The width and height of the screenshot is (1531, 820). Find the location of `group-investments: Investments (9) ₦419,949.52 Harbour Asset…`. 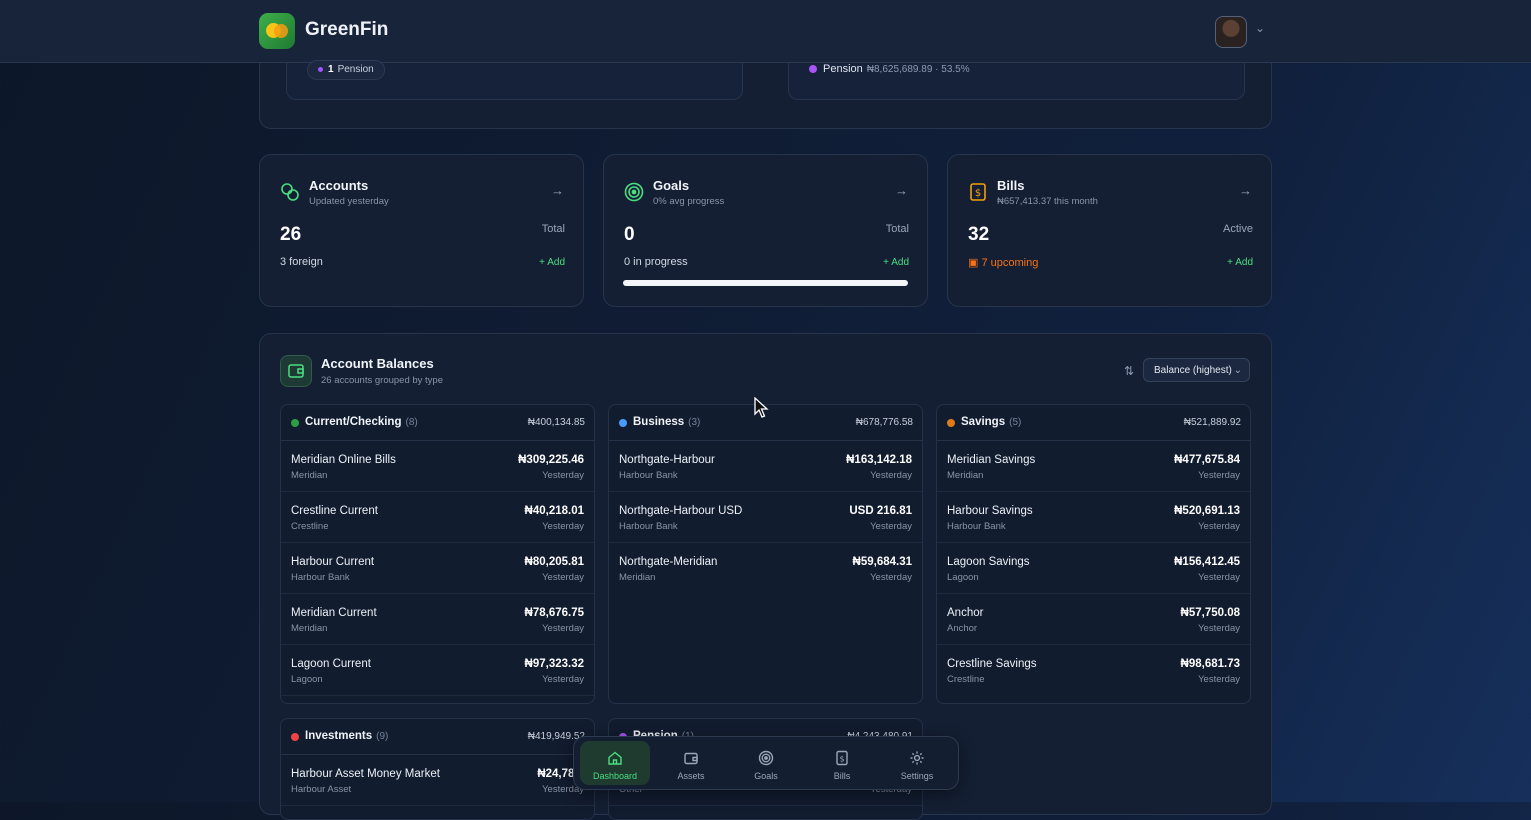

group-investments: Investments (9) ₦419,949.52 Harbour Asset… is located at coordinates (437, 769).